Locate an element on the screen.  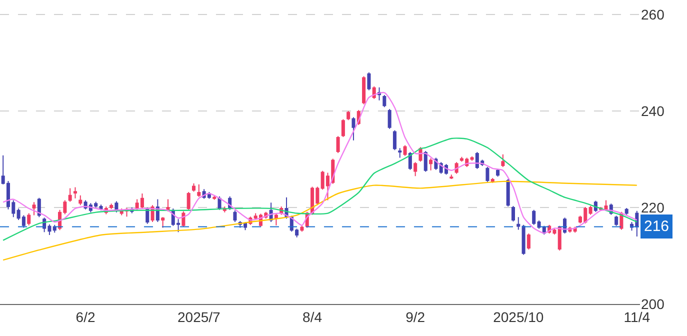
y-tick-label: 220 is located at coordinates (653, 207).